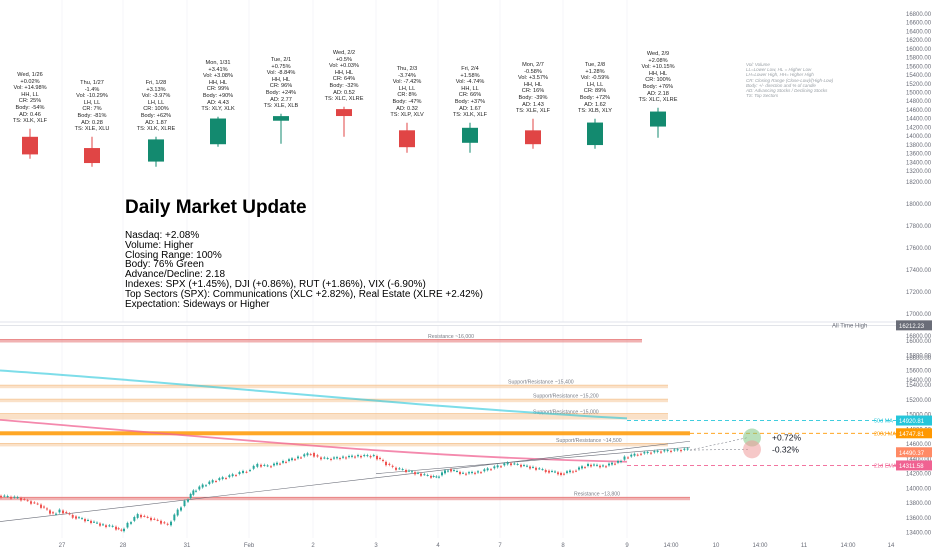  Describe the element at coordinates (334, 401) in the screenshot. I see `level-band` at that location.